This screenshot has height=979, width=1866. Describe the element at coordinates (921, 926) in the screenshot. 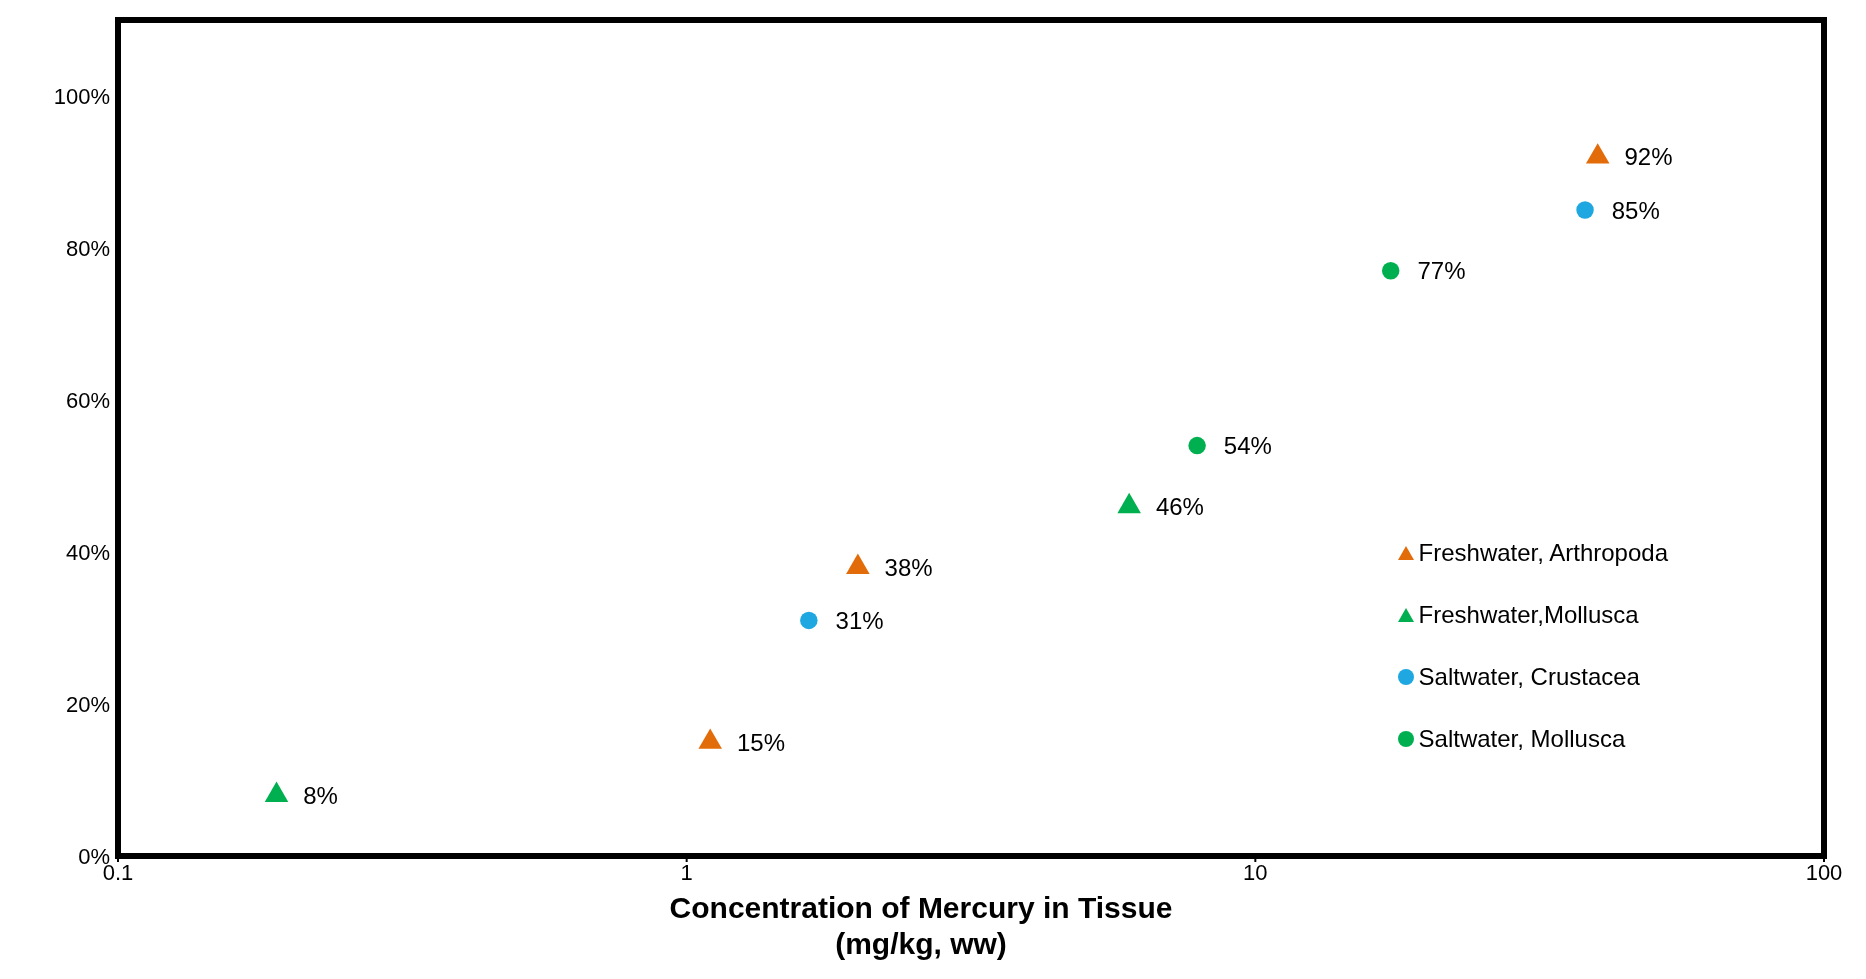

I see `x-axis-title: Concentration of Mercury in Tissue (mg/kg, ww)` at that location.